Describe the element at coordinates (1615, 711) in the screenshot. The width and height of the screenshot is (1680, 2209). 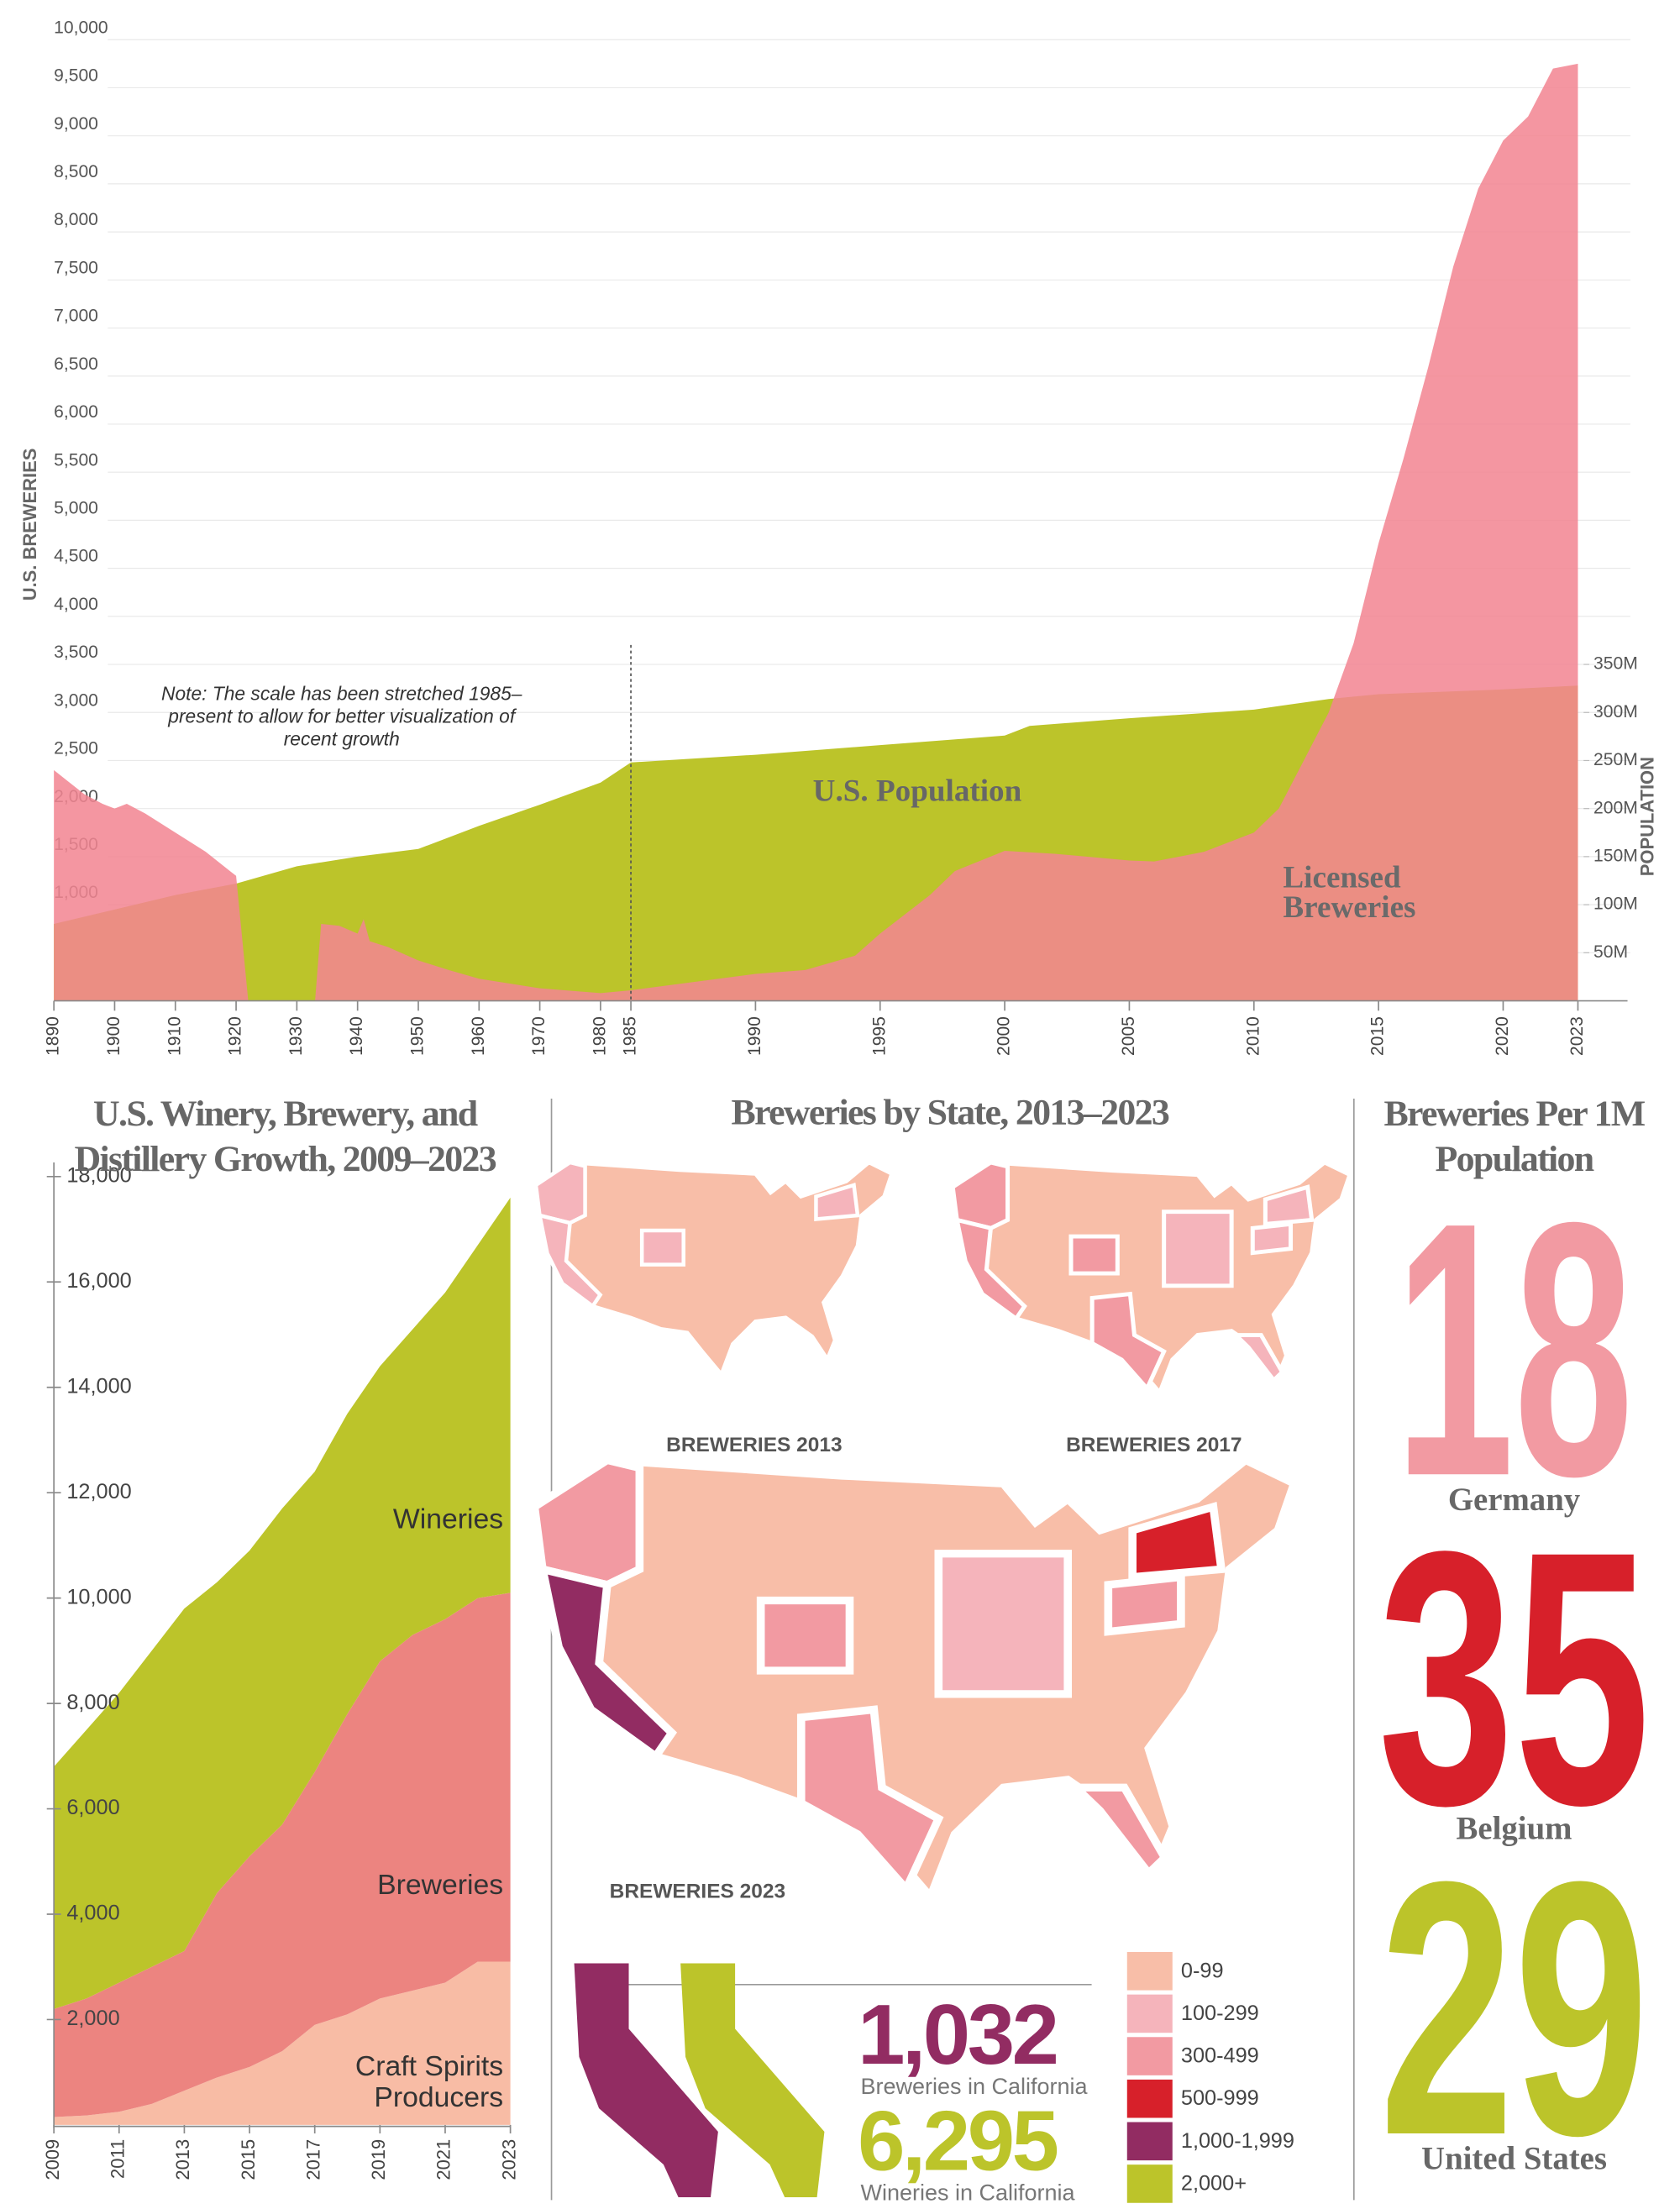
I see `y2-tick-label: 300M` at that location.